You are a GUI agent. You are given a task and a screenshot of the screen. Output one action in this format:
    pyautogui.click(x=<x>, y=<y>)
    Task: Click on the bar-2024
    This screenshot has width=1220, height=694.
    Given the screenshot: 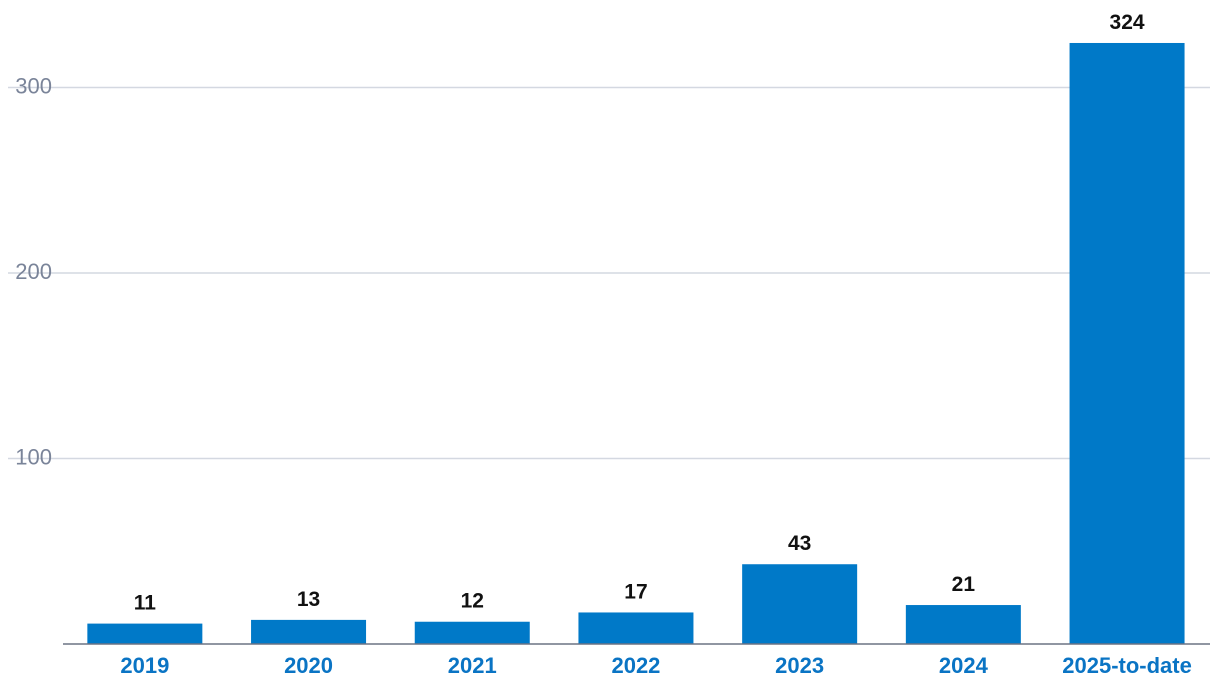 What is the action you would take?
    pyautogui.click(x=963, y=624)
    